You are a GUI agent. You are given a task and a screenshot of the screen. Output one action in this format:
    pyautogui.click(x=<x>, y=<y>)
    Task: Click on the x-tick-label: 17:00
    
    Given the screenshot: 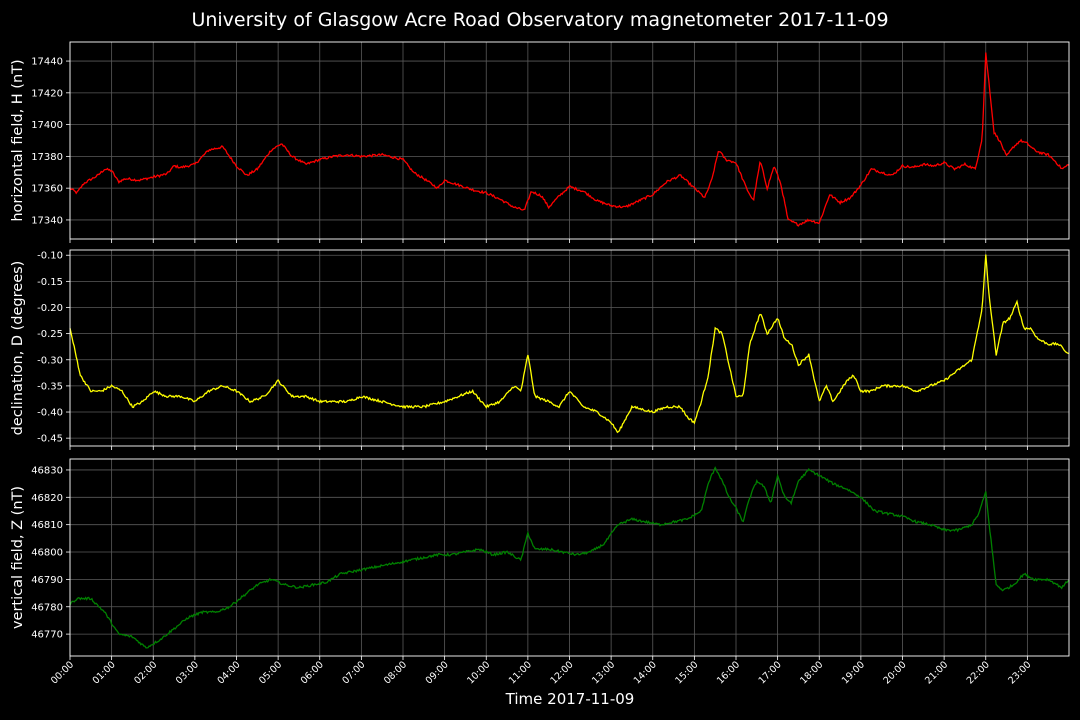 What is the action you would take?
    pyautogui.click(x=770, y=672)
    